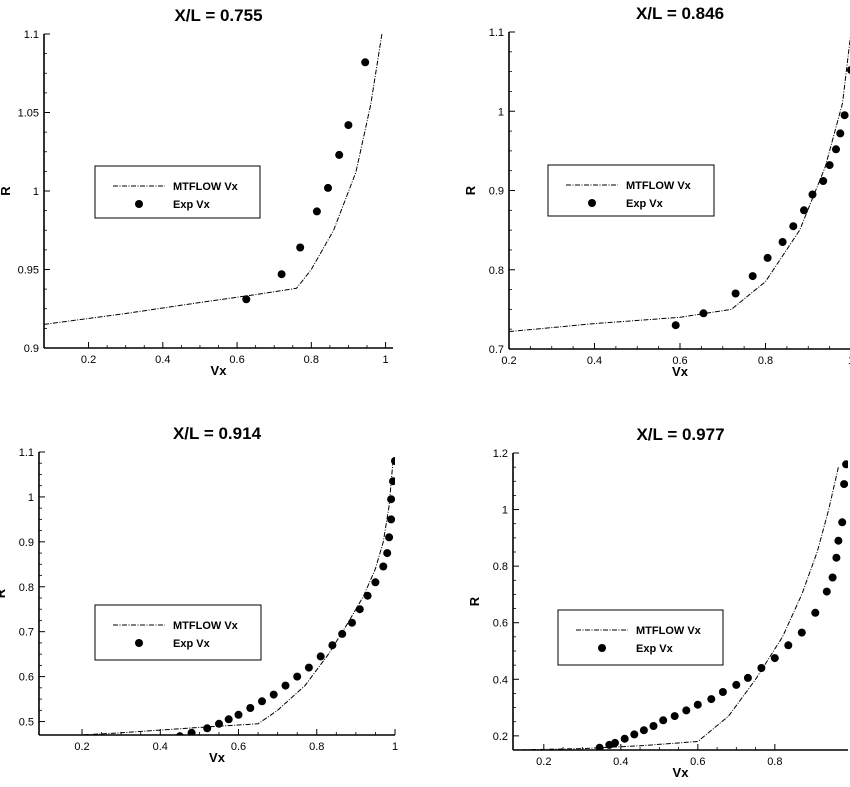  I want to click on y-tick-label: 0.2, so click(500, 737).